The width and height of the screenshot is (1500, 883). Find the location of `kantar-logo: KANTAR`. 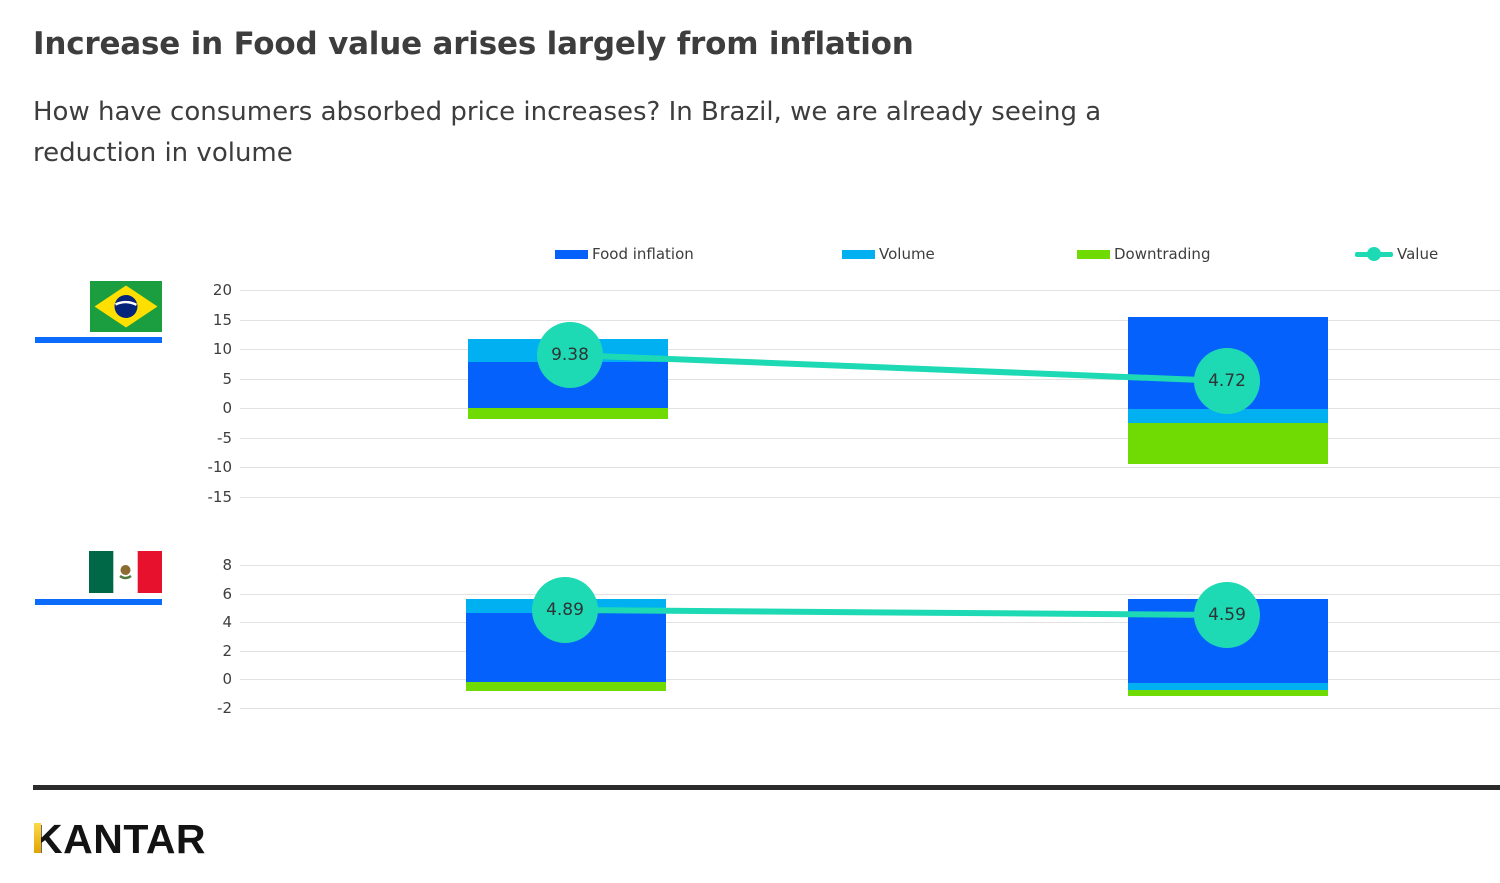

kantar-logo: KANTAR is located at coordinates (119, 839).